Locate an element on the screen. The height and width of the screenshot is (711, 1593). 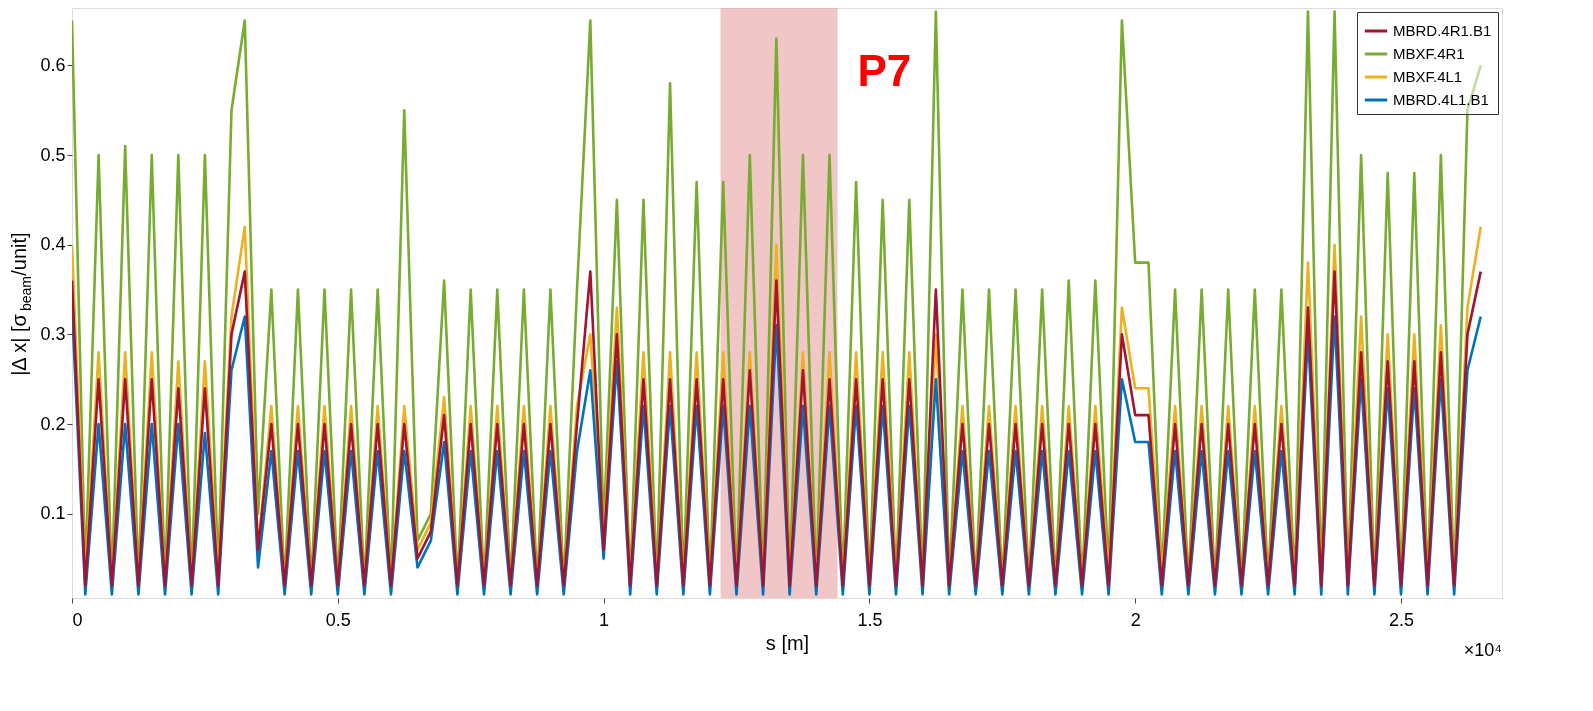
y-axis-title: |Δ x| [σbeam/unit] is located at coordinates (21, 304).